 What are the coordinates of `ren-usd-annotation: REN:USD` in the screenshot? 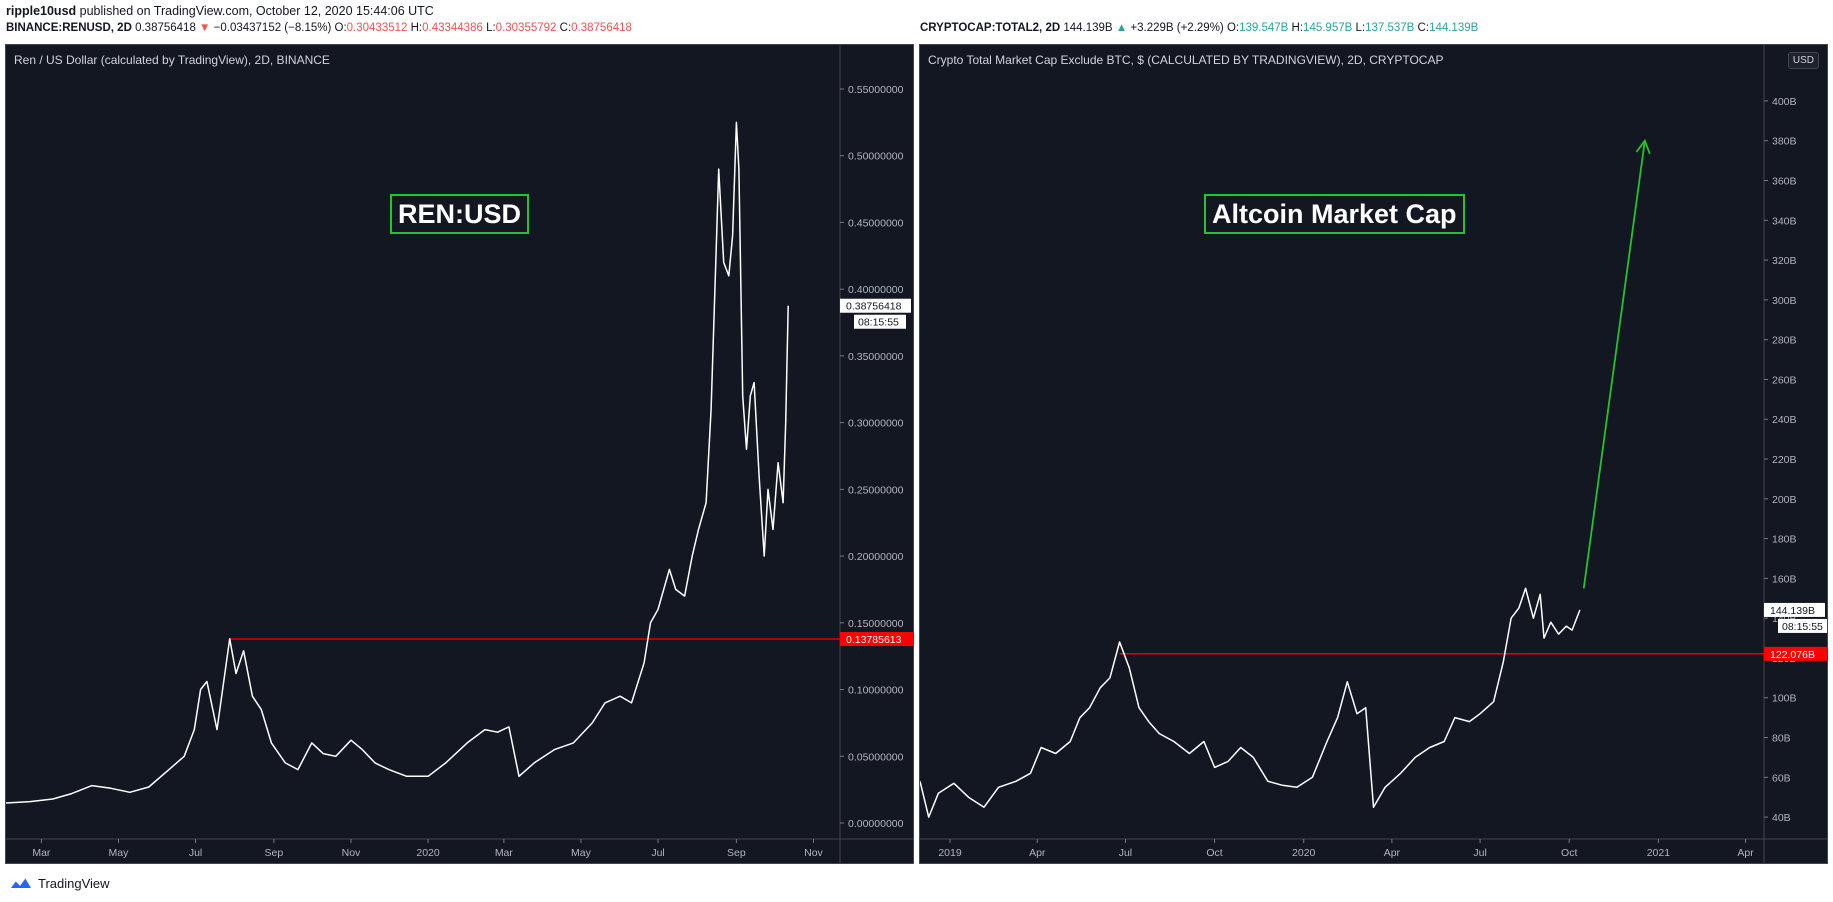 It's located at (460, 214).